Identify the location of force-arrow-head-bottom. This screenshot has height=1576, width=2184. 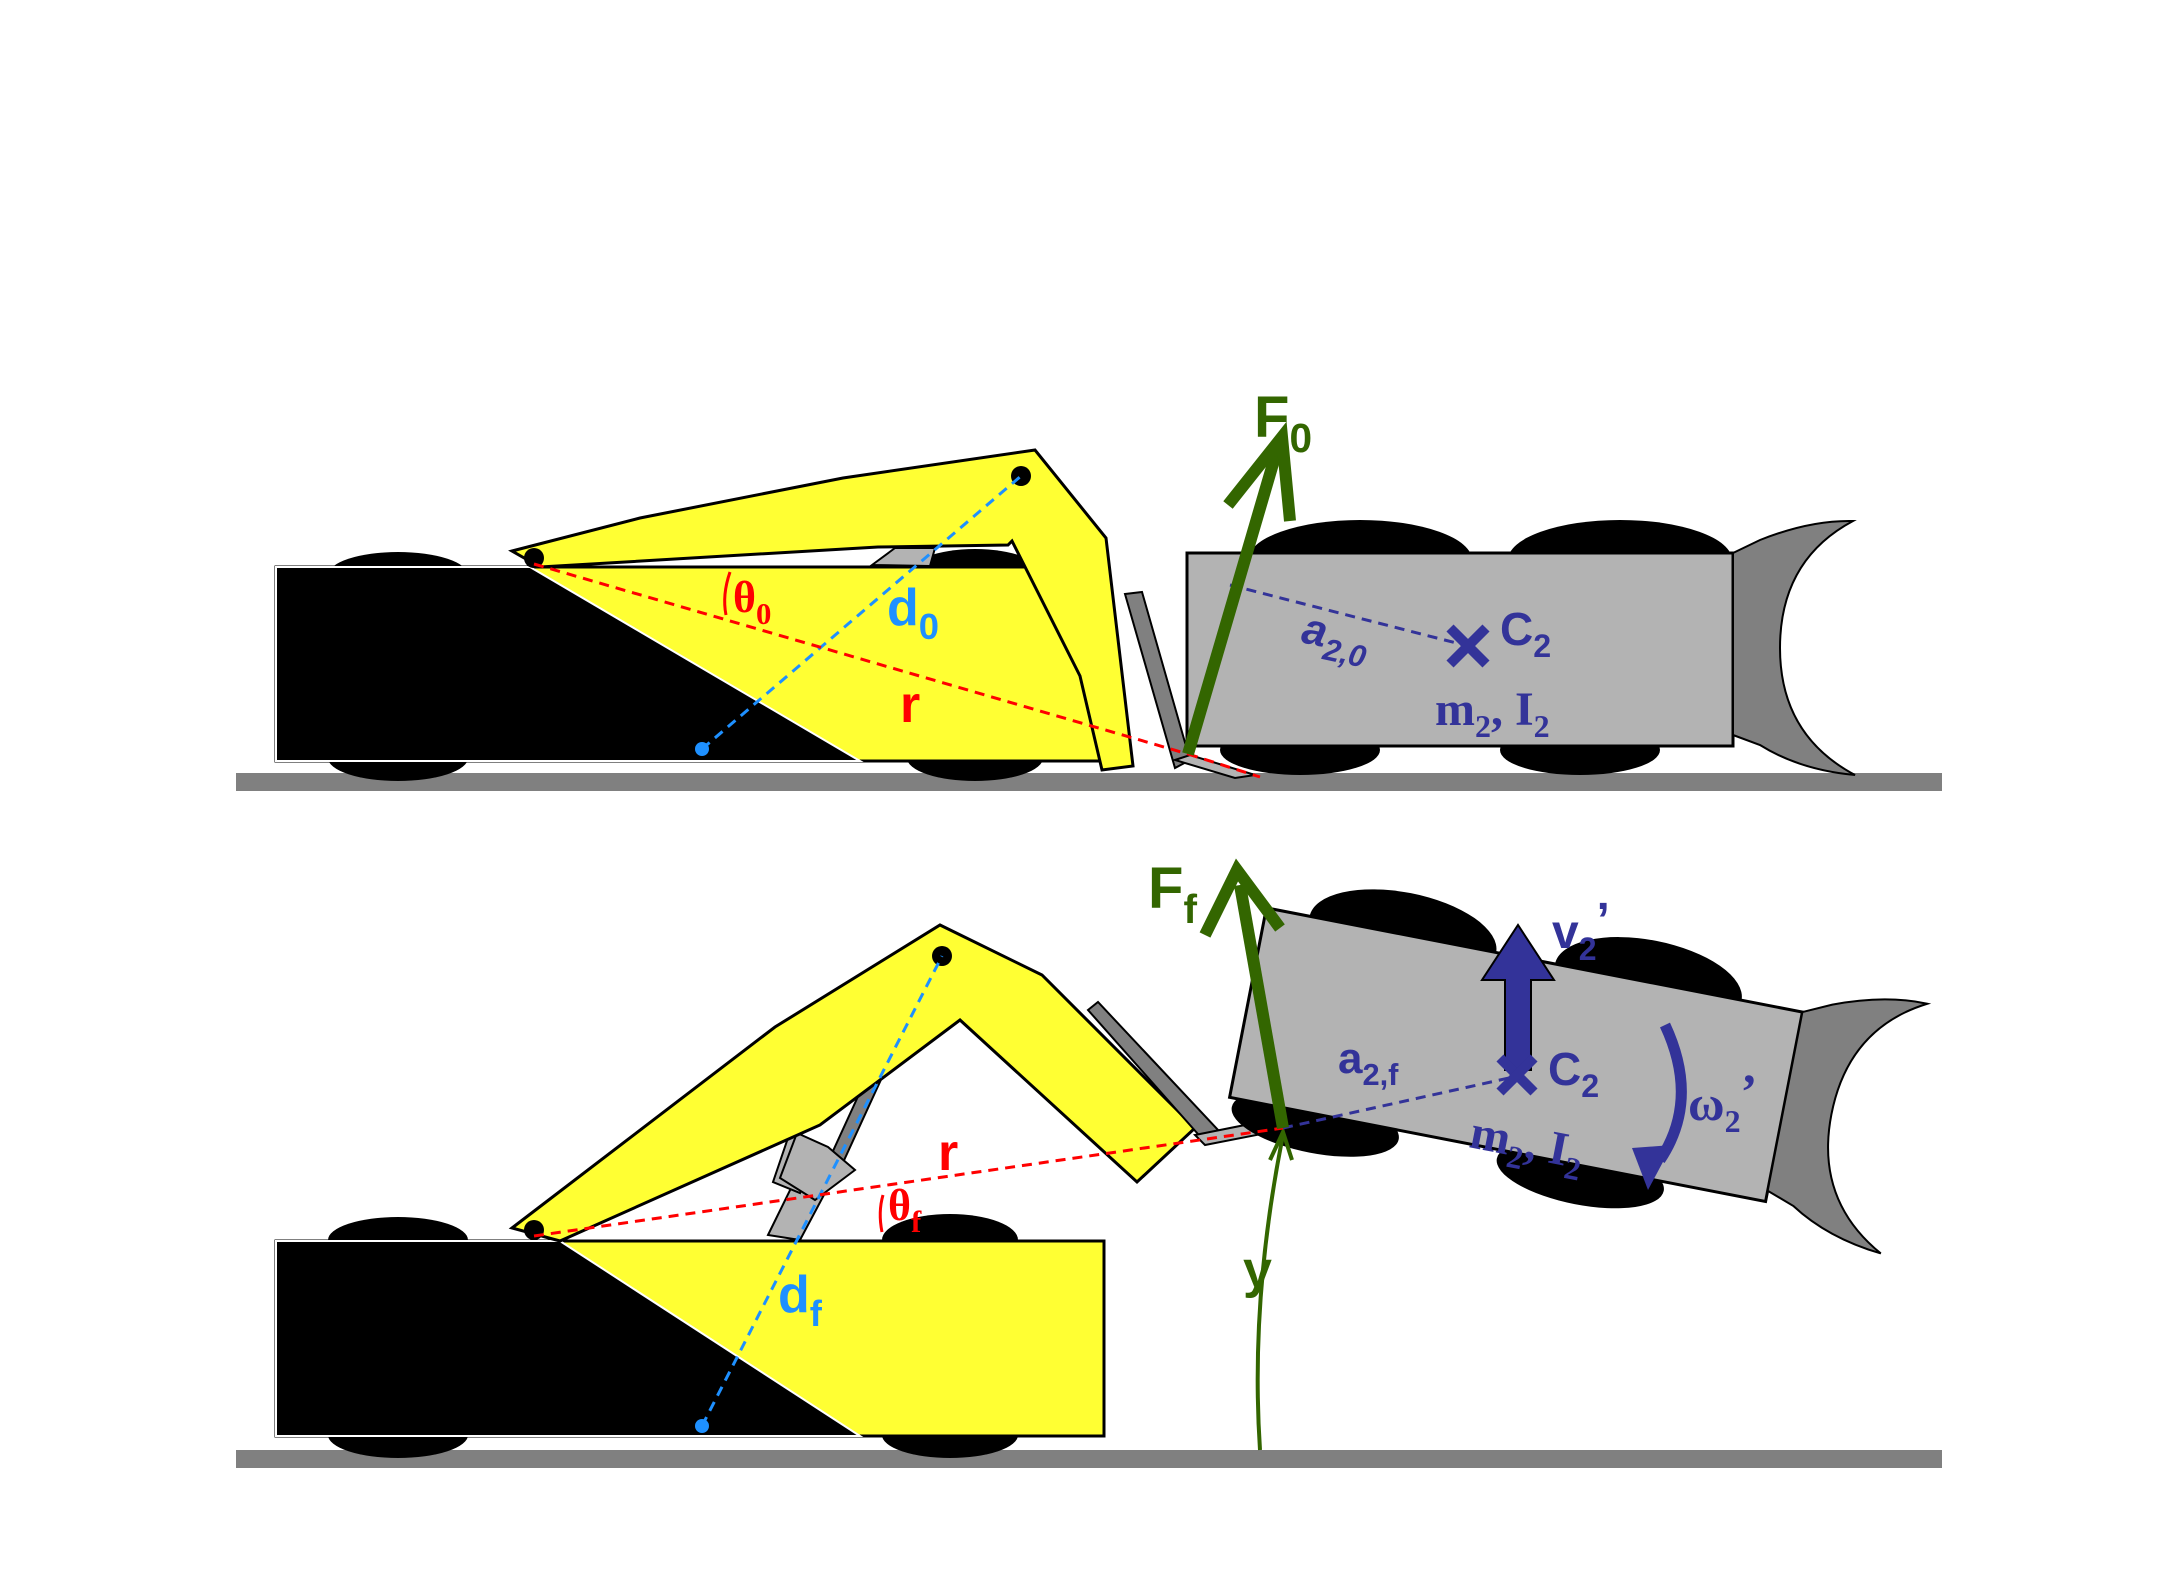
(1242, 898).